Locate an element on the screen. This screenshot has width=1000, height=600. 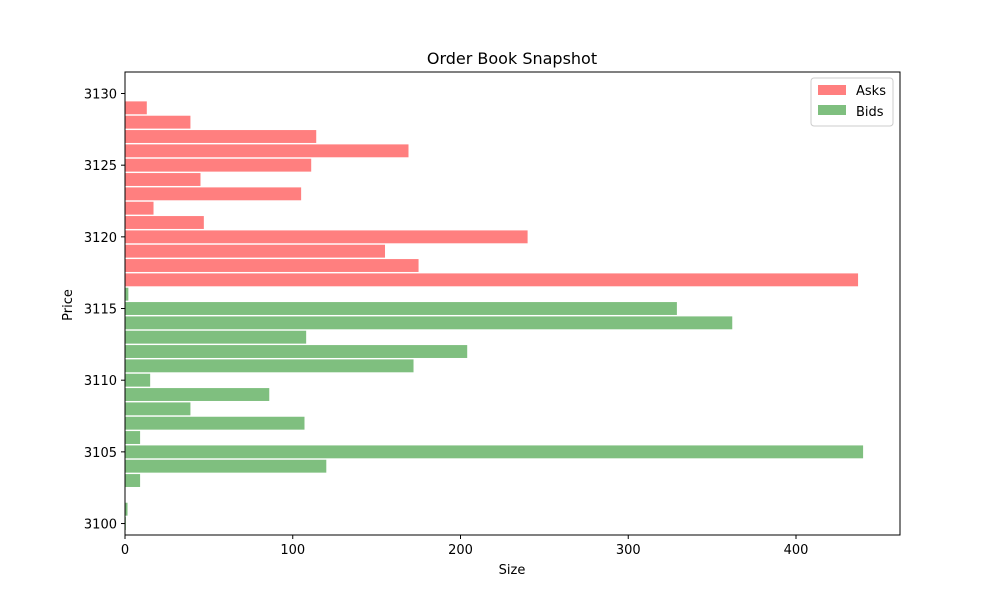
y-tick-label: 3110 is located at coordinates (100, 381).